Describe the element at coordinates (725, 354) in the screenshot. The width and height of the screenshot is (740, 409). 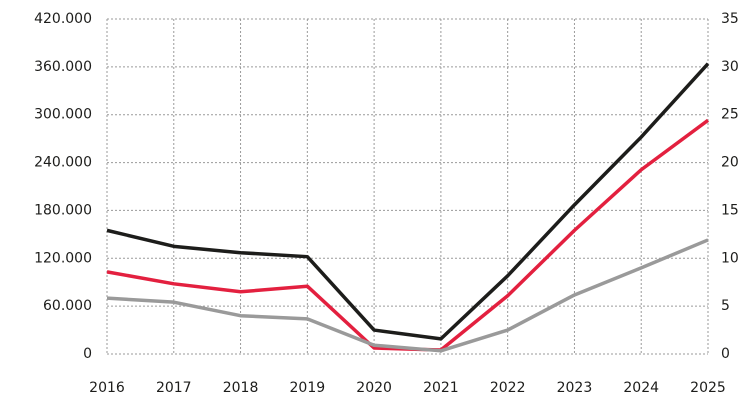
I see `y2-tick-label: 0` at that location.